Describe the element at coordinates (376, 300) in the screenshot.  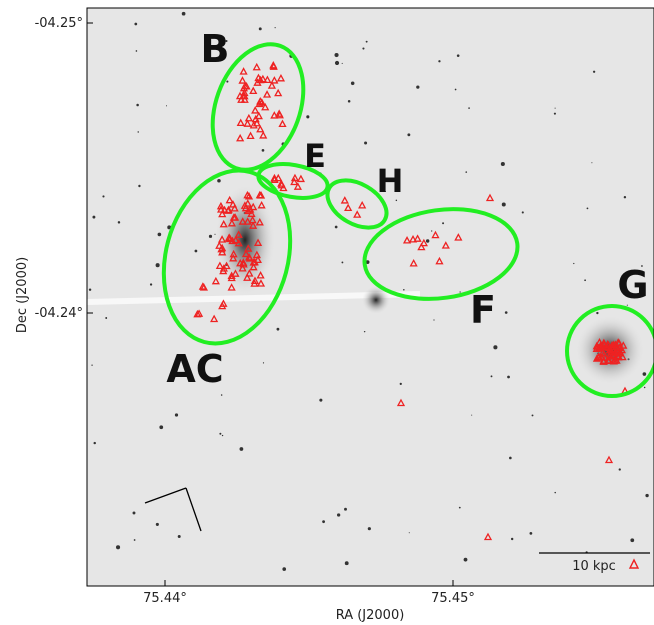
I see `bright-star` at that location.